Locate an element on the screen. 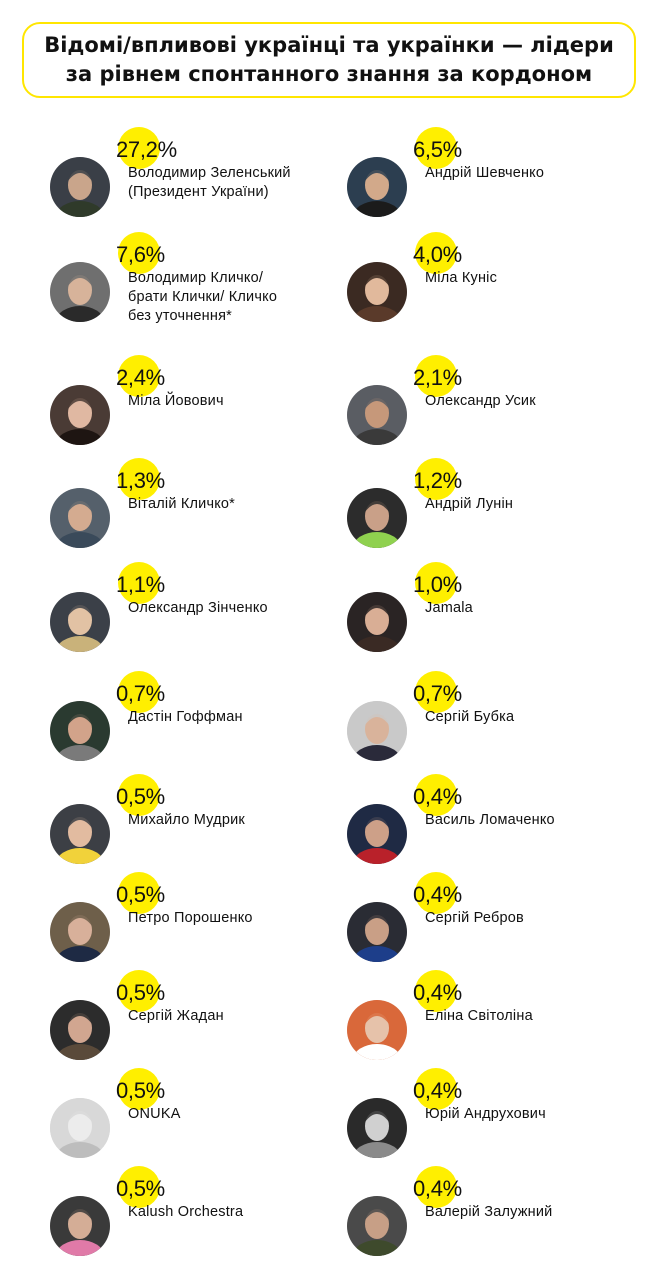 The image size is (662, 1280). percent-value: 1,1% is located at coordinates (140, 584).